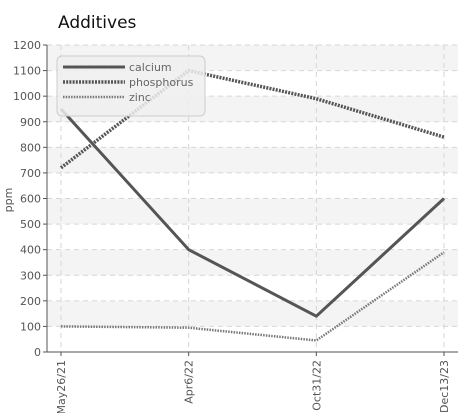  What do you see at coordinates (140, 97) in the screenshot?
I see `legend-label-zinc: zinc` at bounding box center [140, 97].